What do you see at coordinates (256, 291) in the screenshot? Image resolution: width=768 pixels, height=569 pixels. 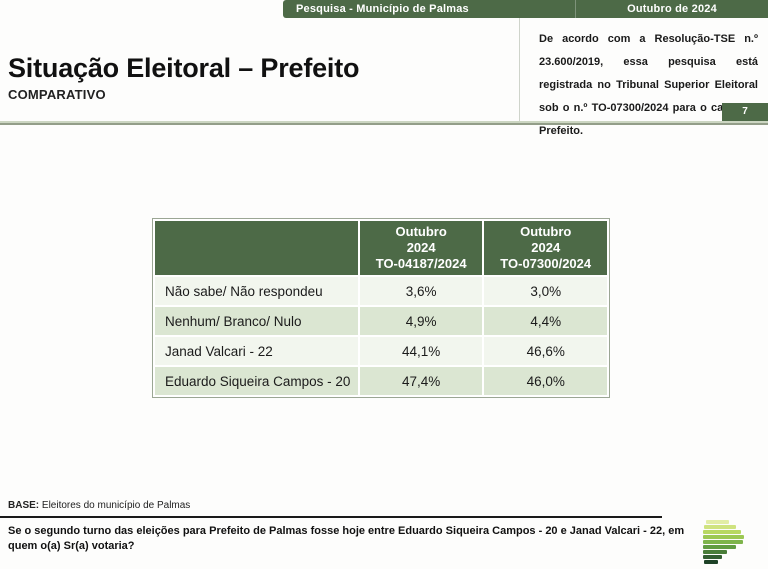 I see `row-label: Não sabe/ Não respondeu` at bounding box center [256, 291].